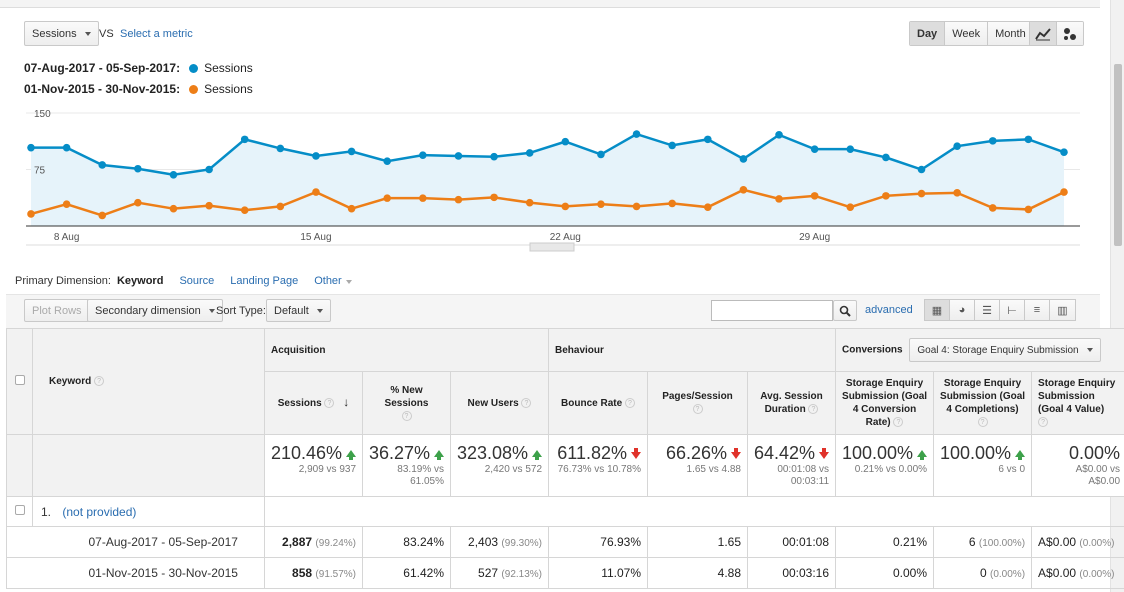 This screenshot has width=1124, height=592. Describe the element at coordinates (972, 542) in the screenshot. I see `completions-value: 6` at that location.